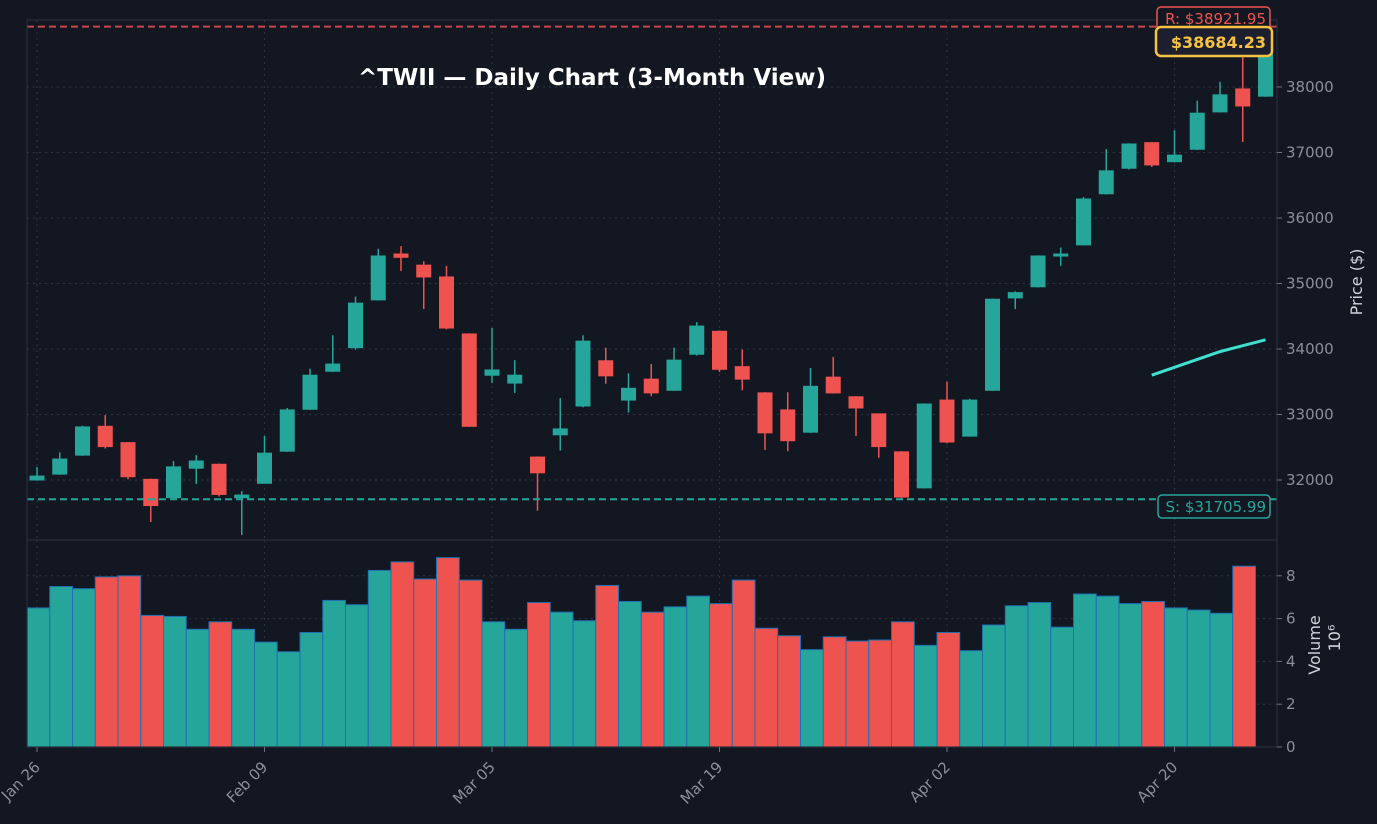 Image resolution: width=1377 pixels, height=824 pixels. I want to click on support-label-text: S: $31705.99, so click(1216, 507).